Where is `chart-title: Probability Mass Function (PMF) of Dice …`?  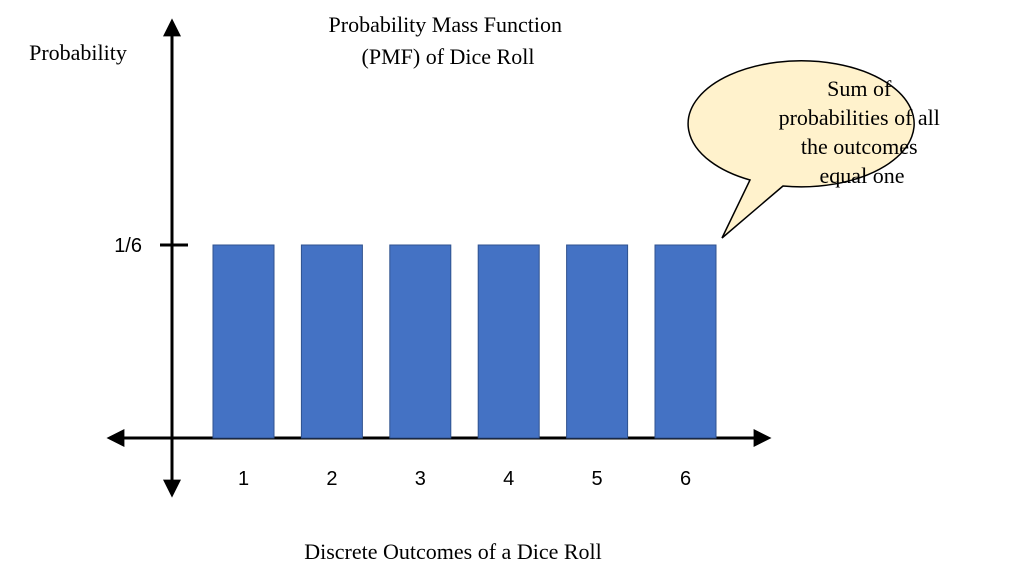
chart-title: Probability Mass Function (PMF) of Dice … is located at coordinates (448, 40).